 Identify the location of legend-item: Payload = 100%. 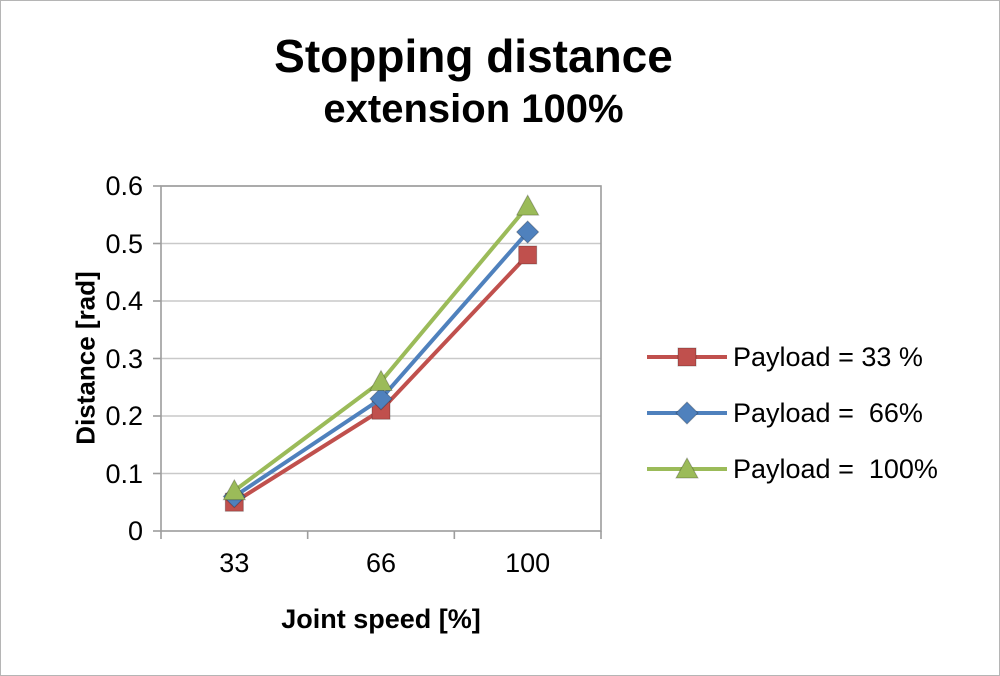
(791, 469).